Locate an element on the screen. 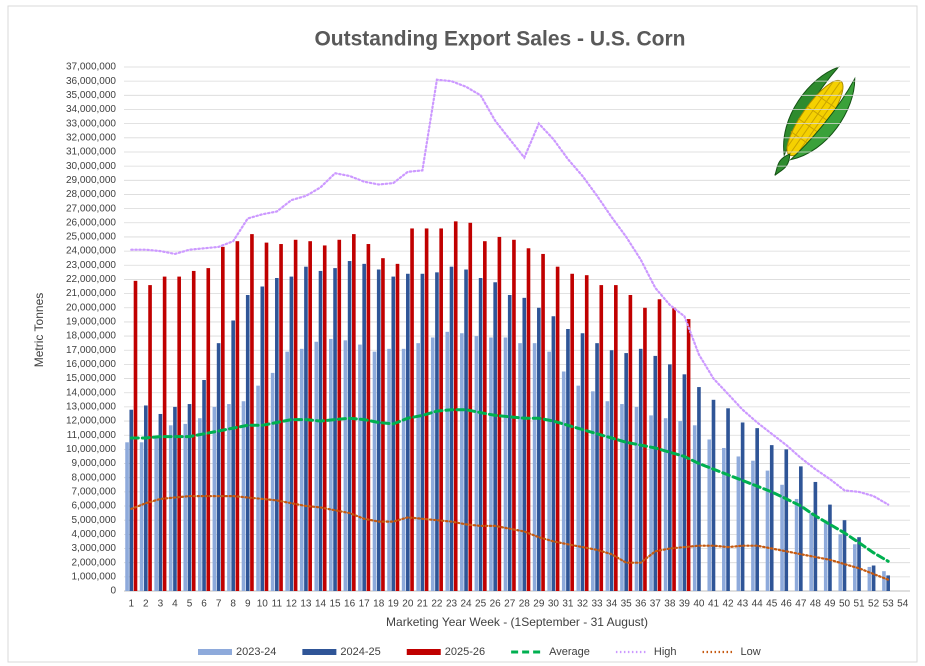 The image size is (925, 666). x-tick-label: 37 is located at coordinates (656, 604).